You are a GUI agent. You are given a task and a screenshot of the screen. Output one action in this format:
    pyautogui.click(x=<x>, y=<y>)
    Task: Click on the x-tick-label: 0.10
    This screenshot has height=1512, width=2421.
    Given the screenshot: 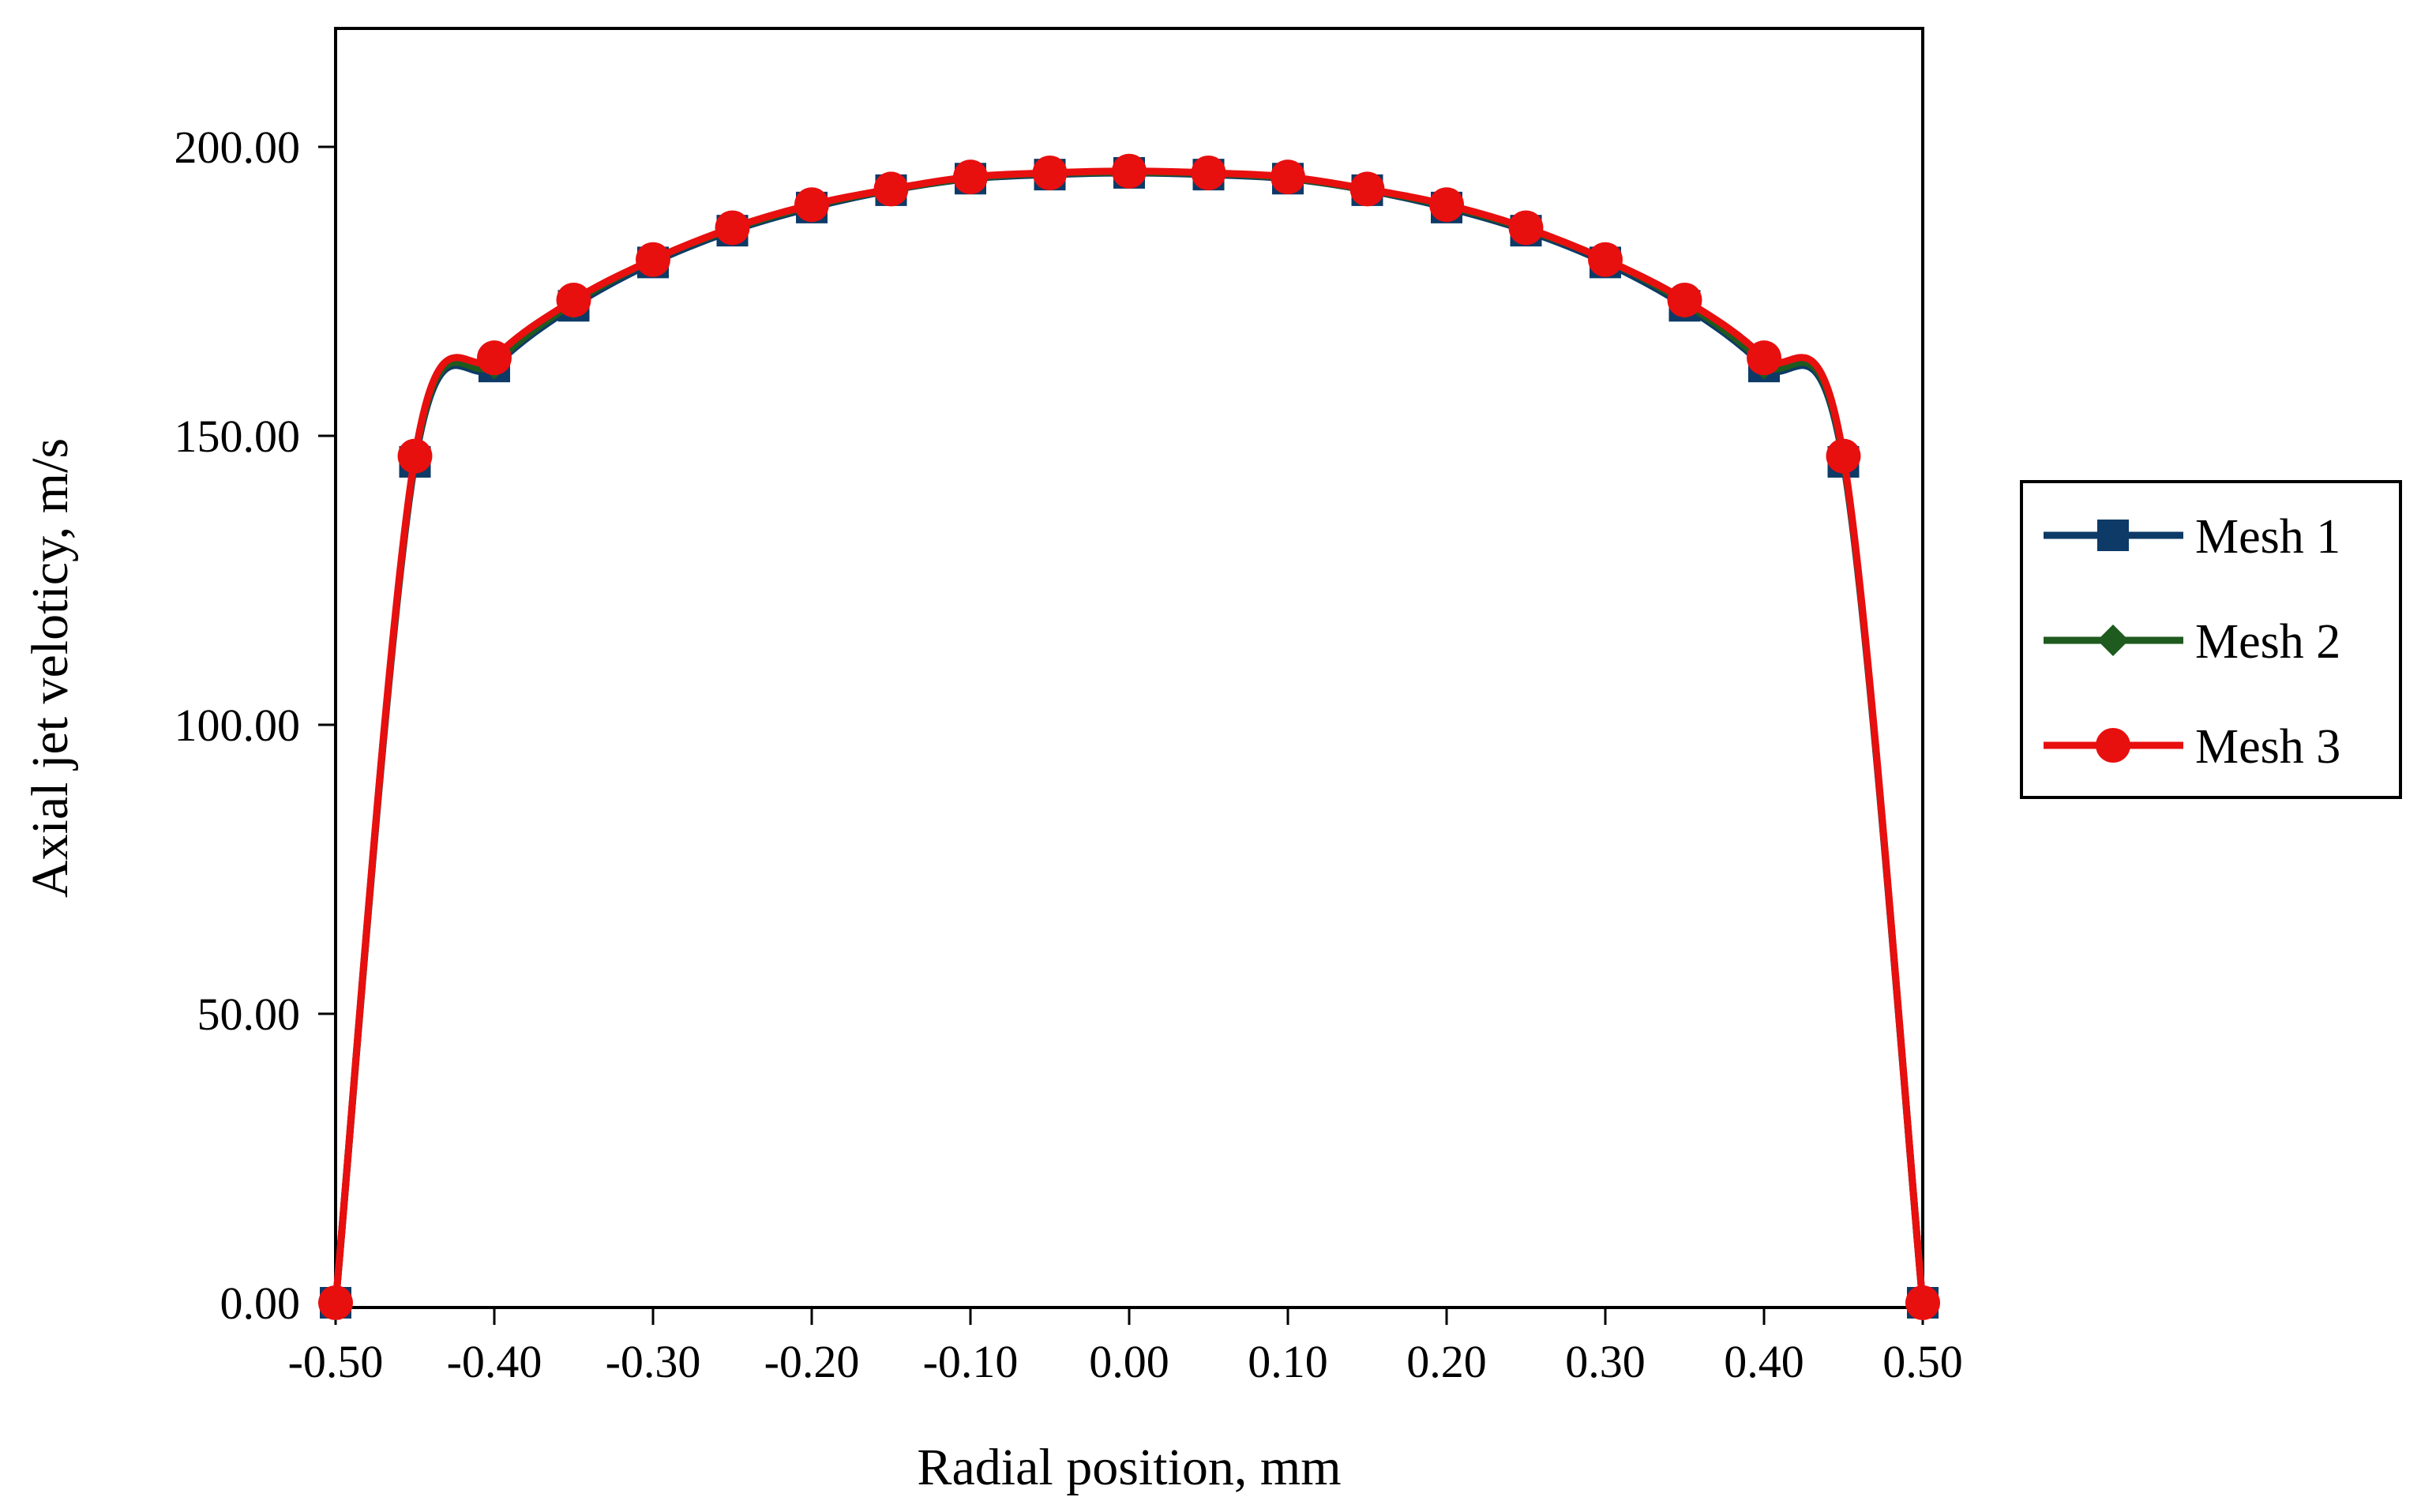 What is the action you would take?
    pyautogui.click(x=1288, y=1361)
    